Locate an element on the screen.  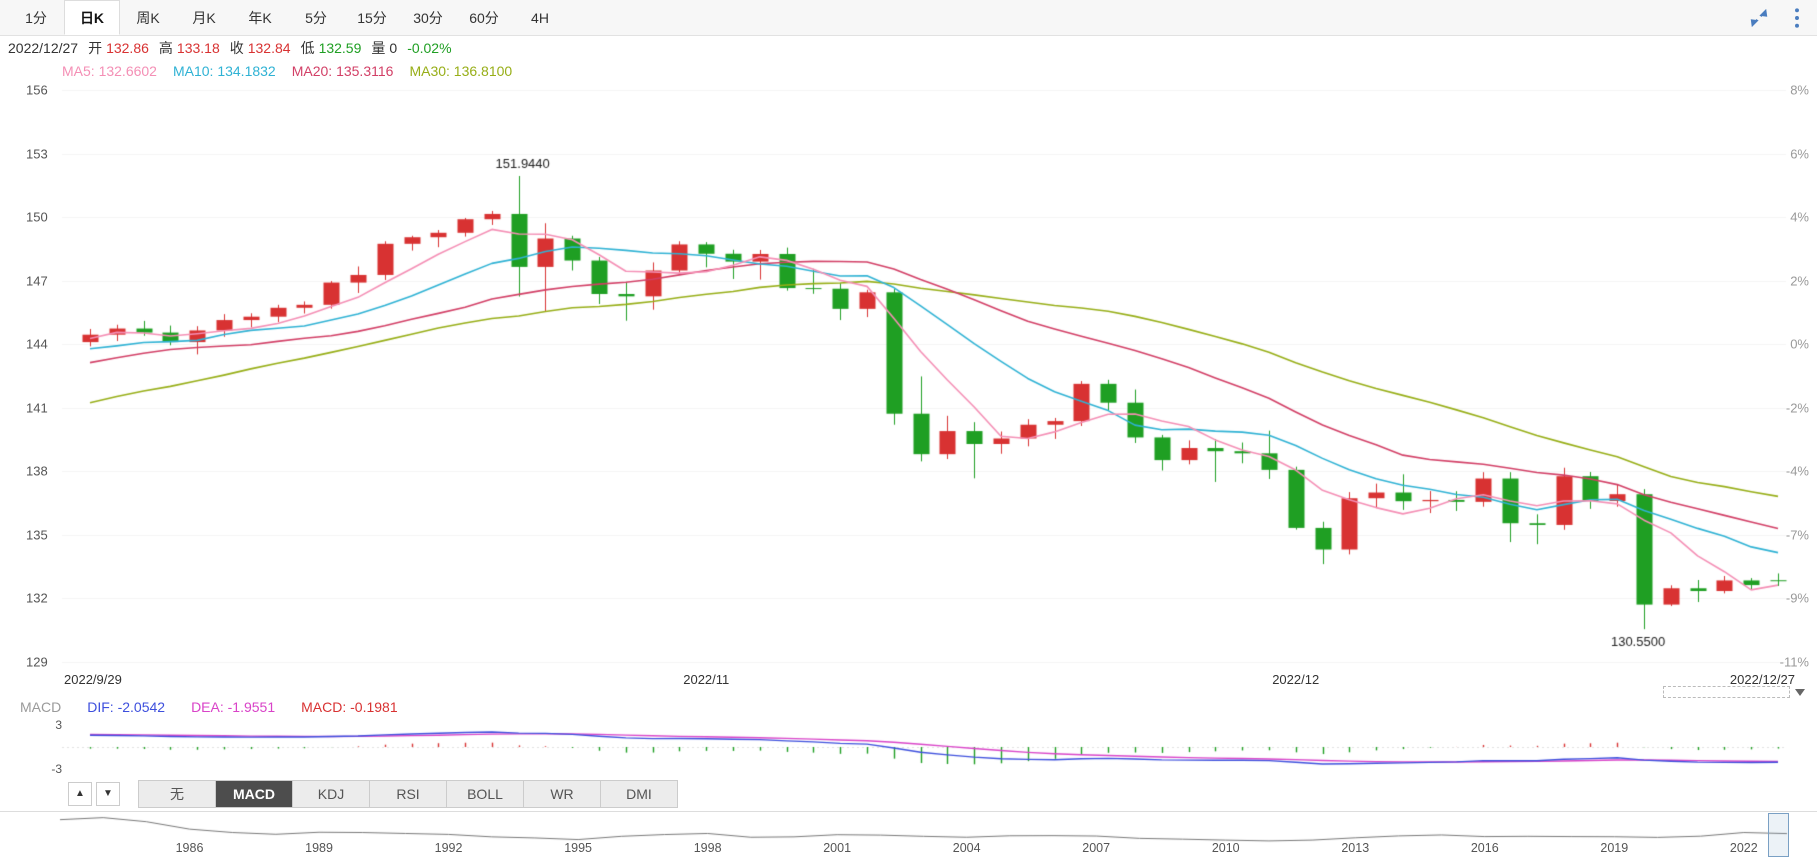
quote-date: 2022/12/27 is located at coordinates (43, 48).